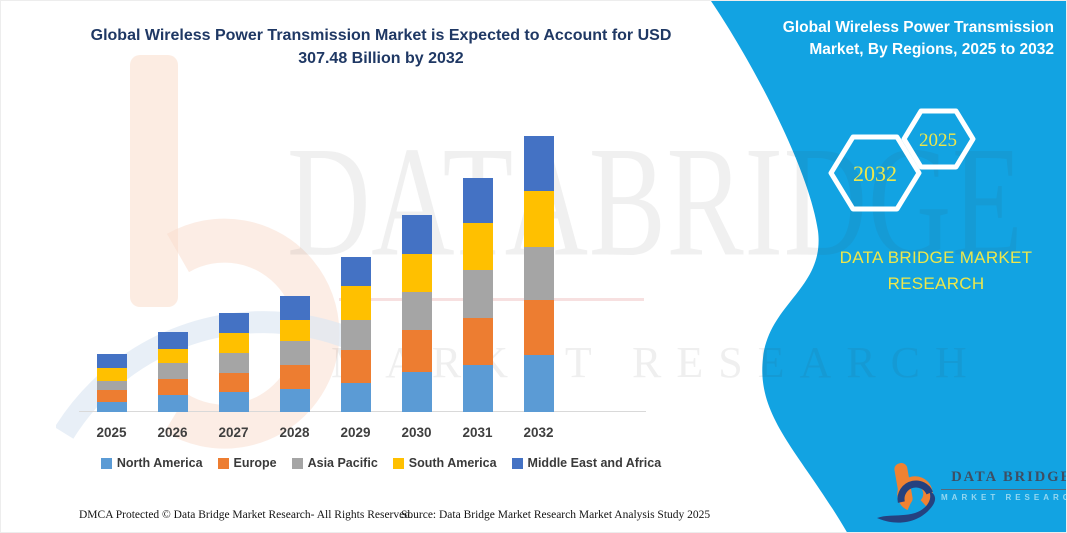  I want to click on logo-swoosh, so click(906, 507).